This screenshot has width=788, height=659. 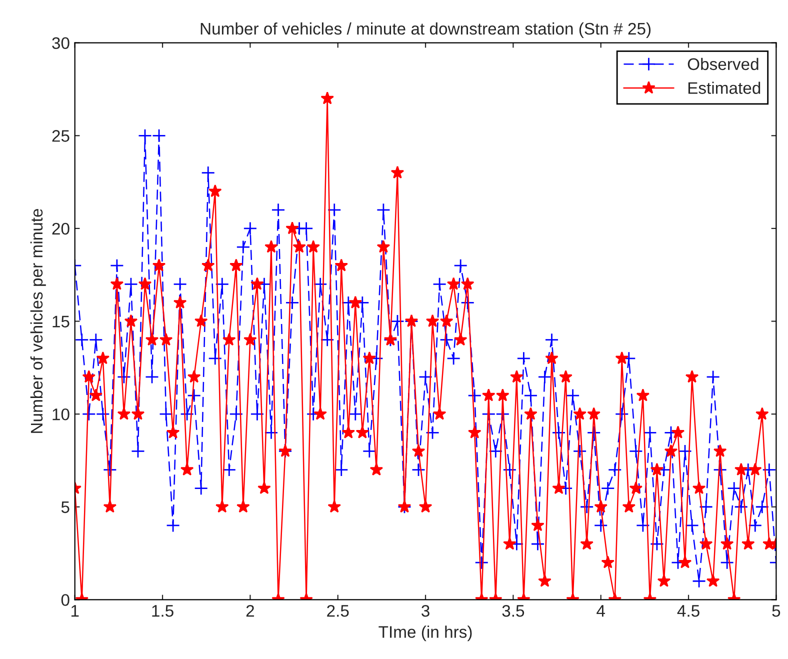 What do you see at coordinates (338, 610) in the screenshot?
I see `x-tick-label: 2.5` at bounding box center [338, 610].